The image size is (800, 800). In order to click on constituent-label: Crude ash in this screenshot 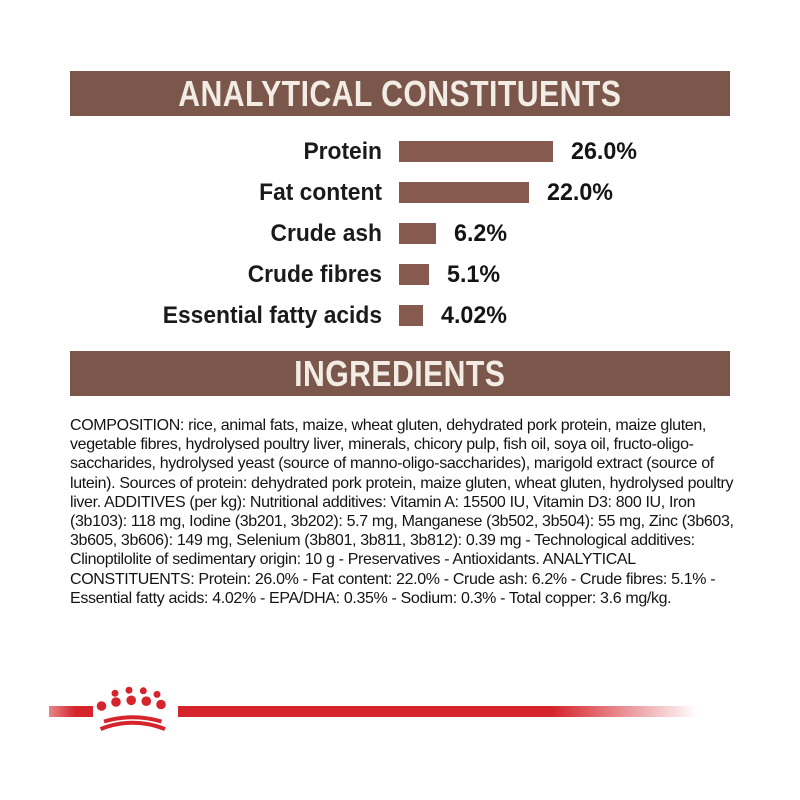, I will do `click(326, 233)`.